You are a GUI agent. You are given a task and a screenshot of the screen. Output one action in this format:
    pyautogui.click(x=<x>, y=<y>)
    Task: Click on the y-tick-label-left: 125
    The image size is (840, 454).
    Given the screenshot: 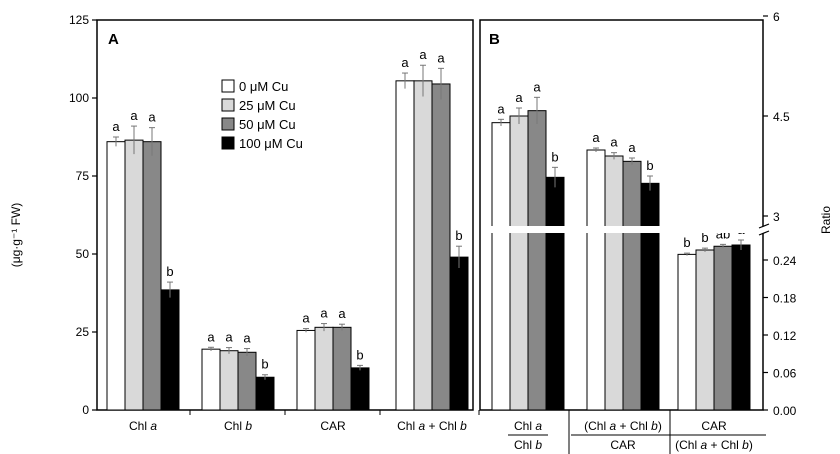 What is the action you would take?
    pyautogui.click(x=79, y=20)
    